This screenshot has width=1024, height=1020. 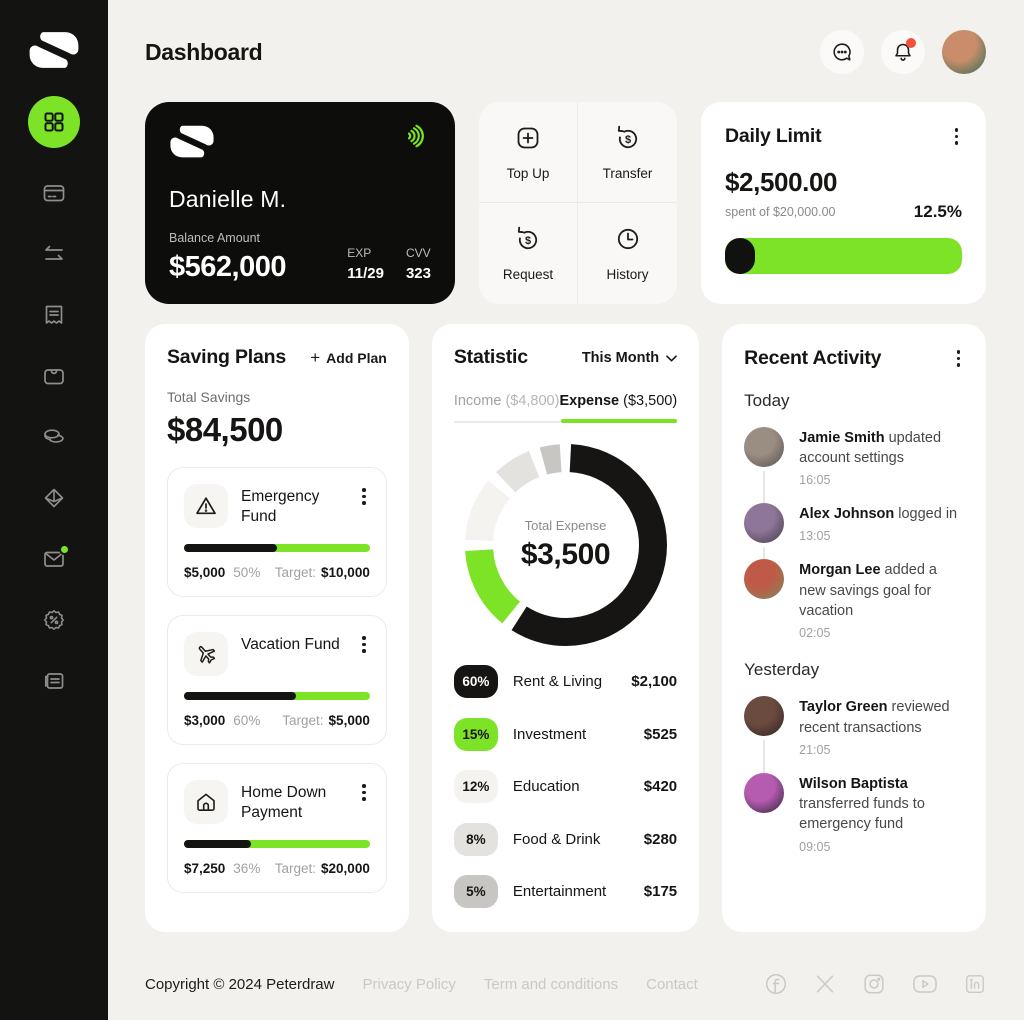 I want to click on recent-activity-menu-button, so click(x=959, y=358).